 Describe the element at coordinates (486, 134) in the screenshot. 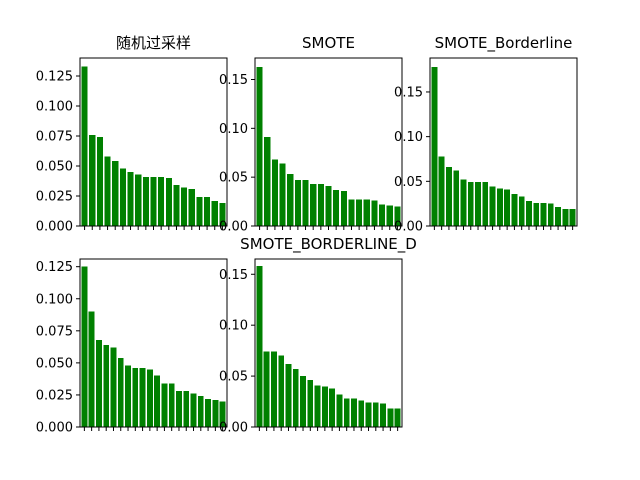

I see `subplot-3: 0.00 0.05 0.10 0.15 SMOTE_Borderline` at that location.